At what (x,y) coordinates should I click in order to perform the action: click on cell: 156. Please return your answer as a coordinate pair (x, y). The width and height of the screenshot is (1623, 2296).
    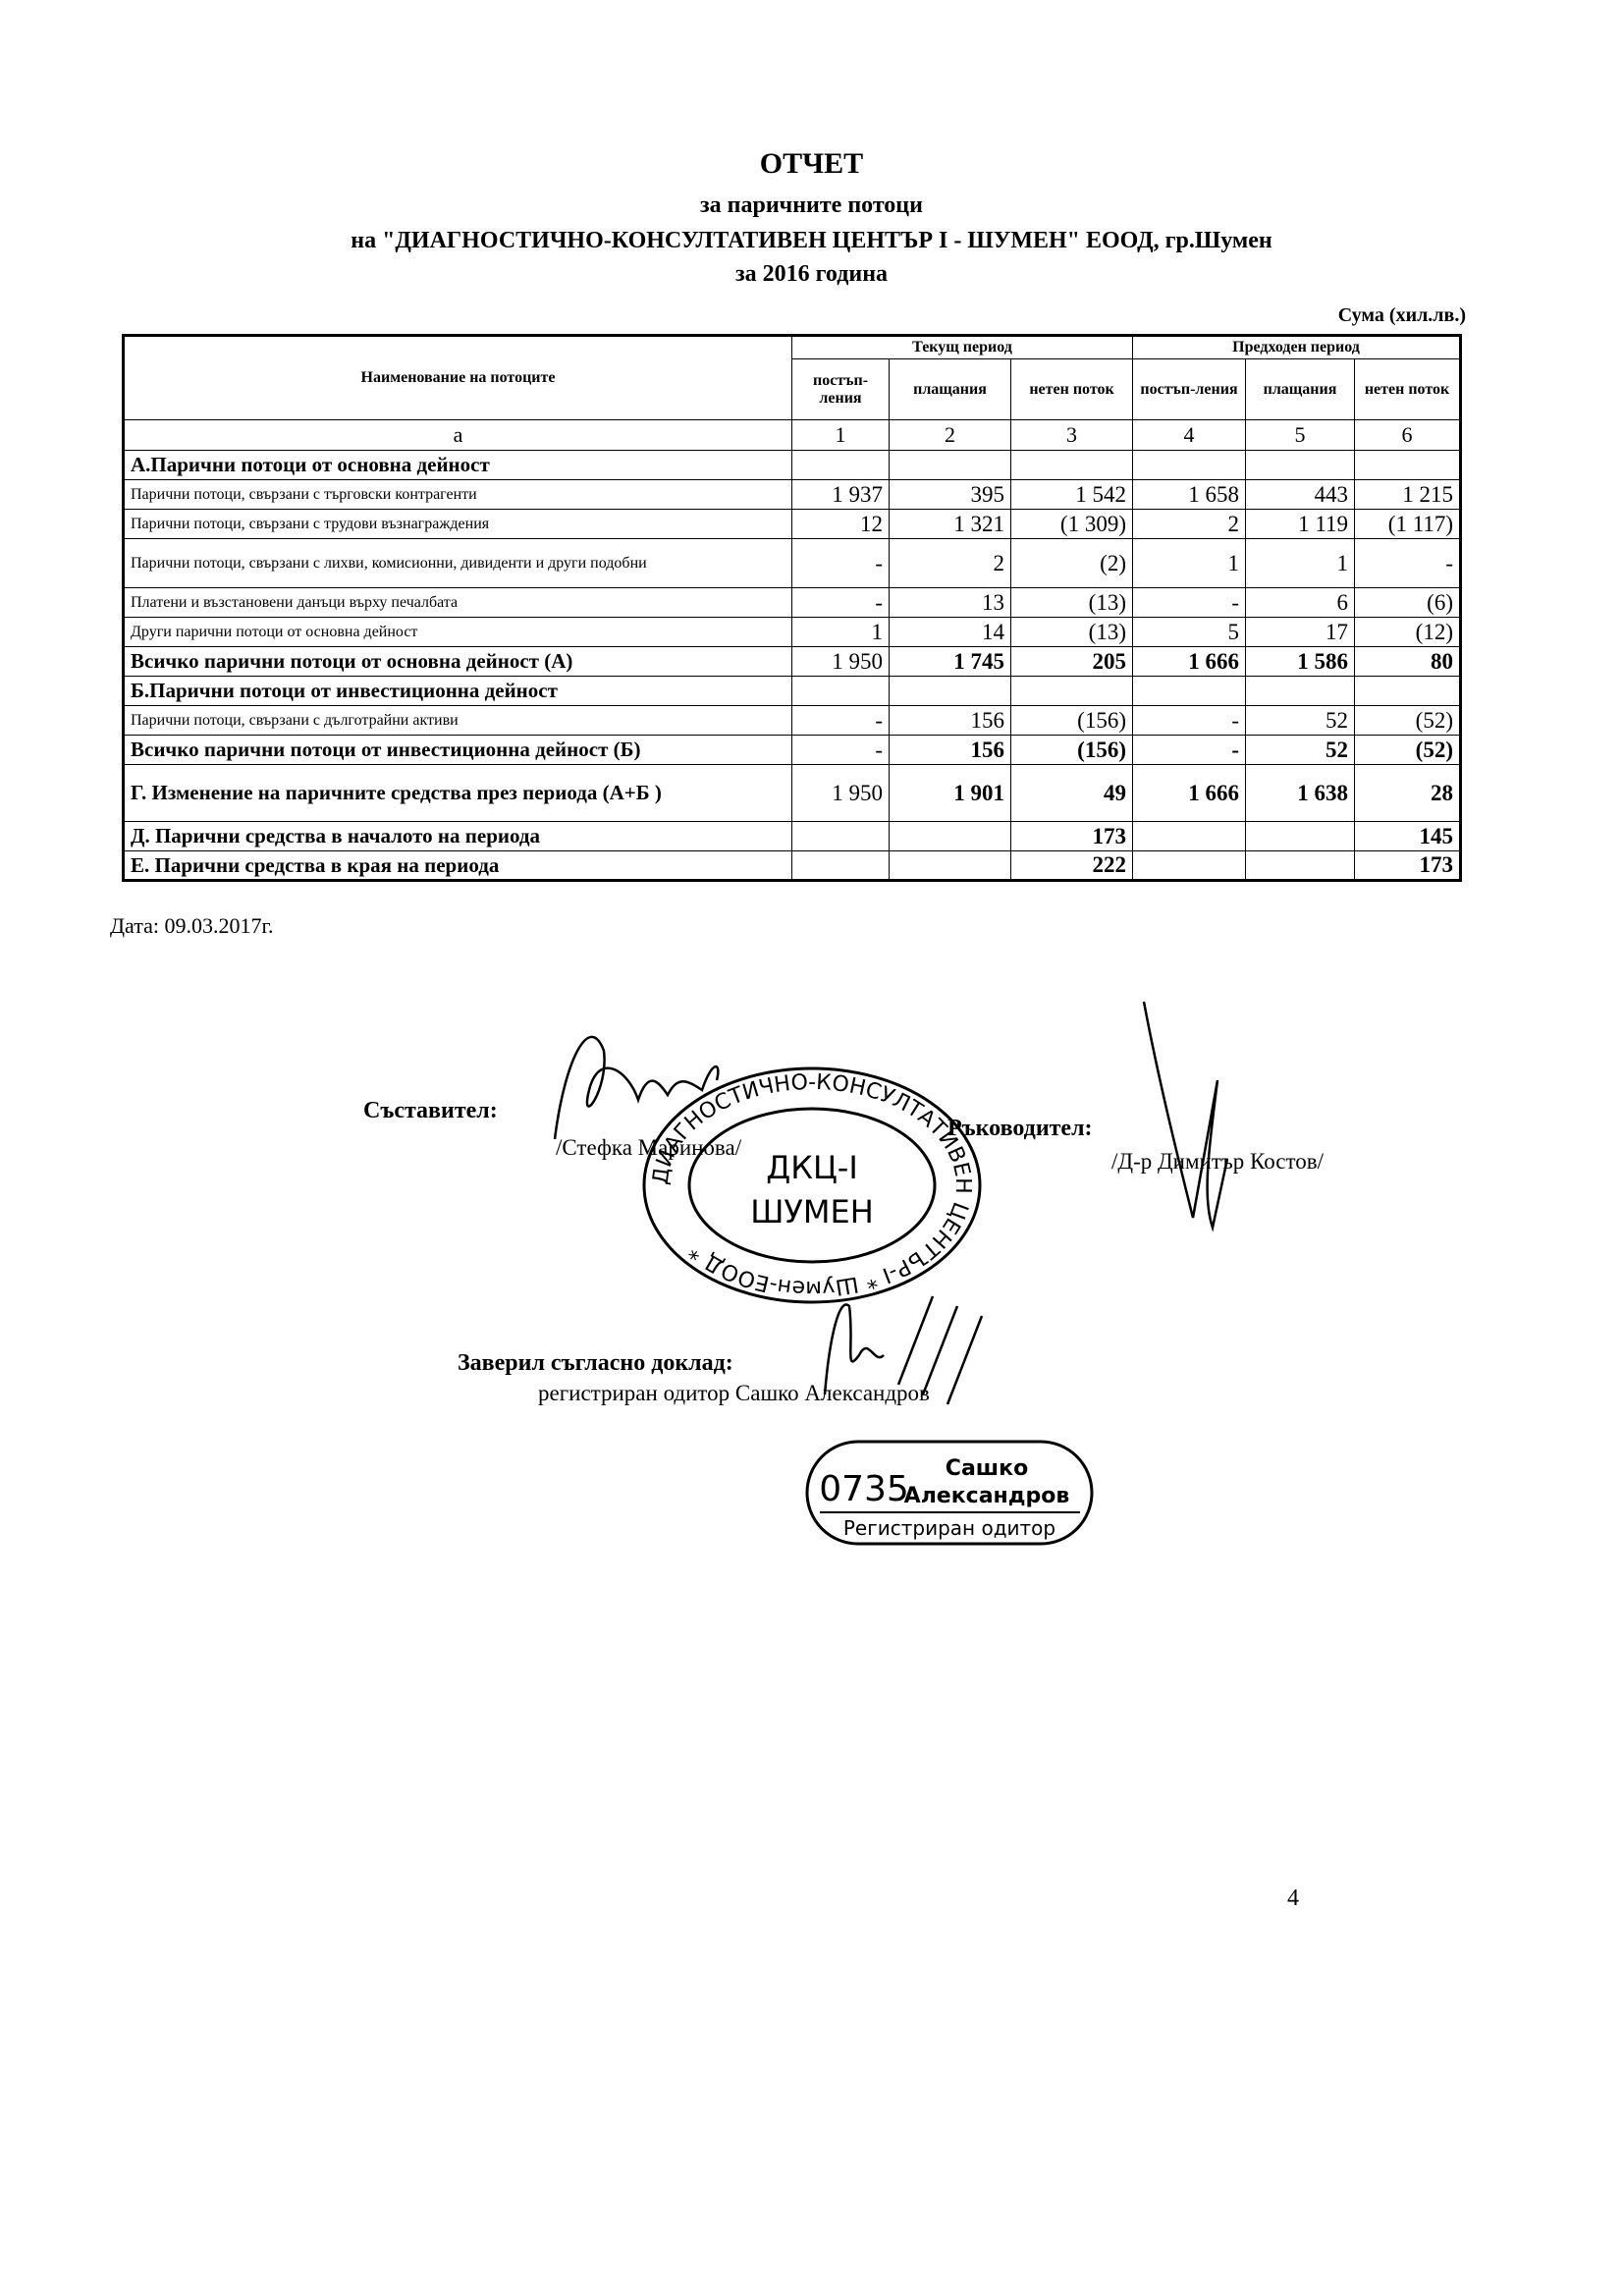
    Looking at the image, I should click on (950, 750).